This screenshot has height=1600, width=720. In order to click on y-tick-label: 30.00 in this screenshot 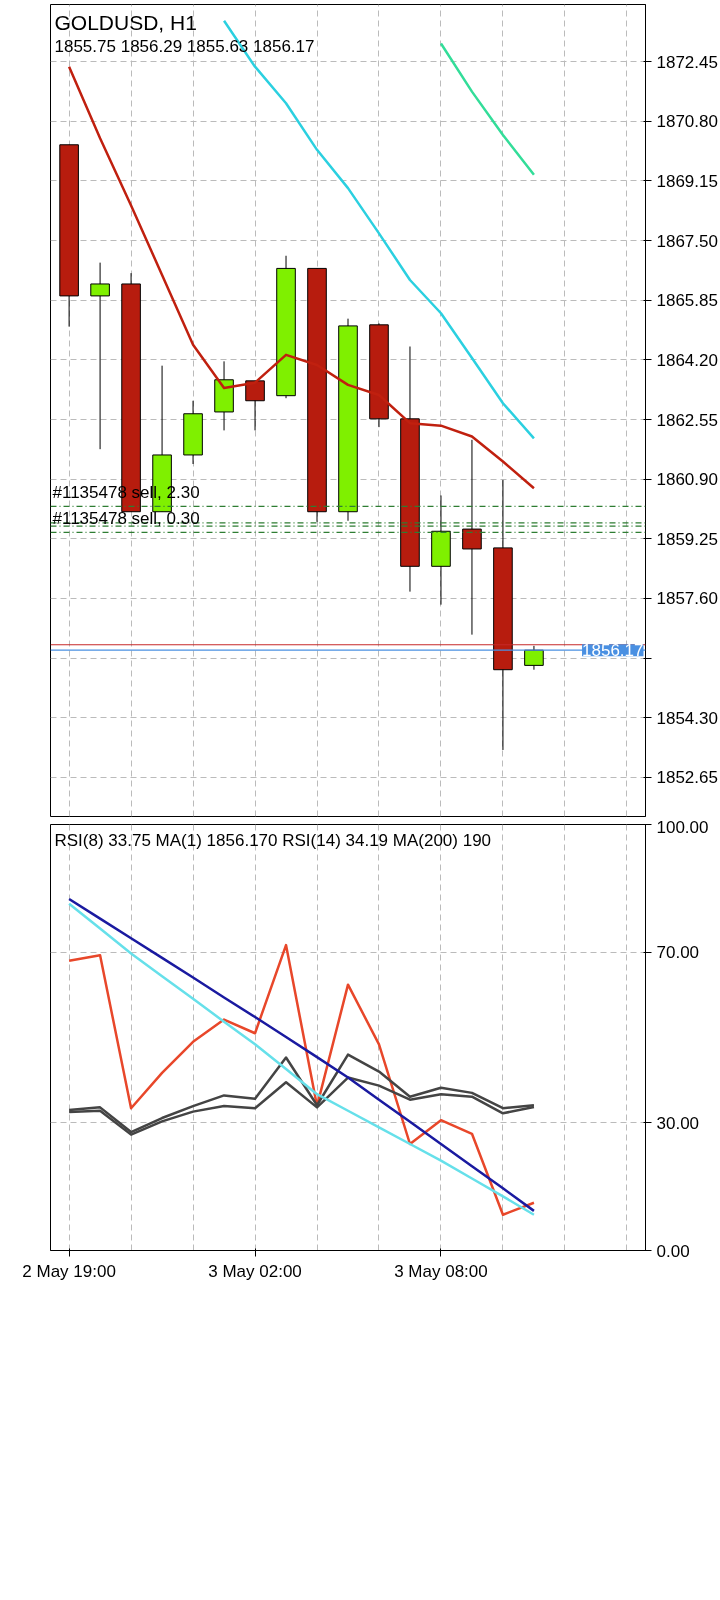, I will do `click(678, 1123)`.